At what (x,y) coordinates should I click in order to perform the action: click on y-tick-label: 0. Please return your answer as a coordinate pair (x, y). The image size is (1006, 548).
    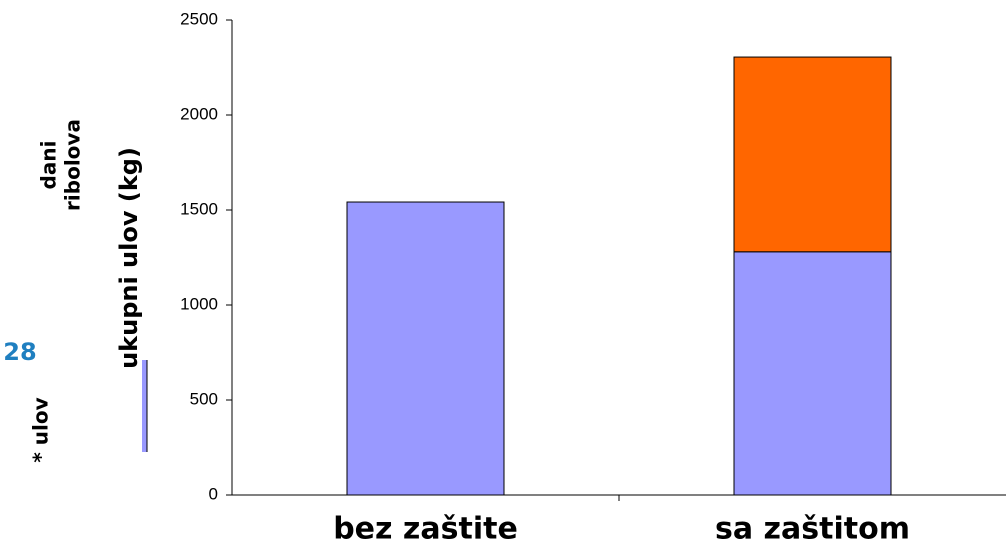
    Looking at the image, I should click on (213, 493).